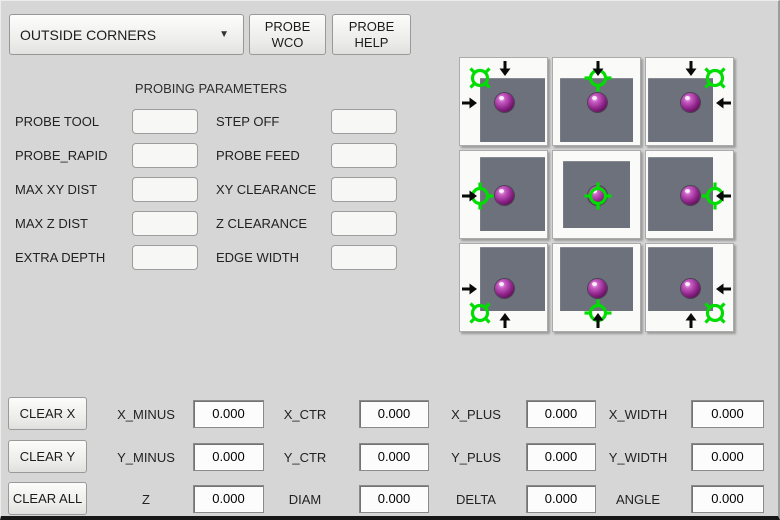 Image resolution: width=780 pixels, height=520 pixels. Describe the element at coordinates (287, 26) in the screenshot. I see `probe-wco-label-line1: PROBE` at that location.